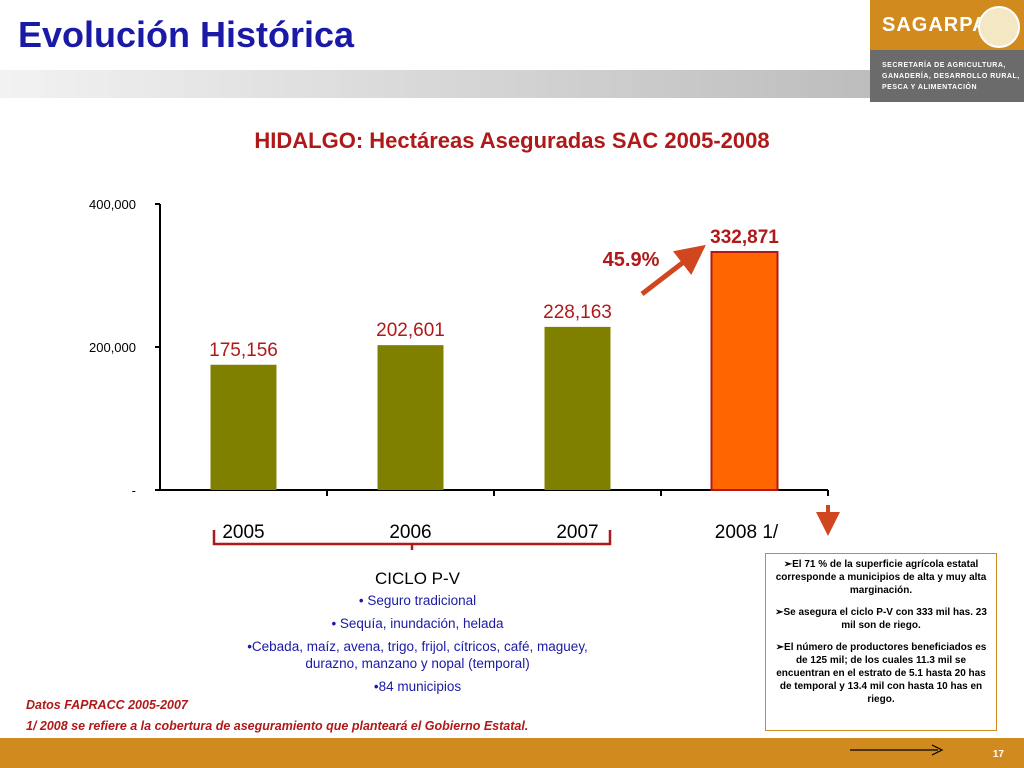  Describe the element at coordinates (998, 754) in the screenshot. I see `page-number: 17` at that location.